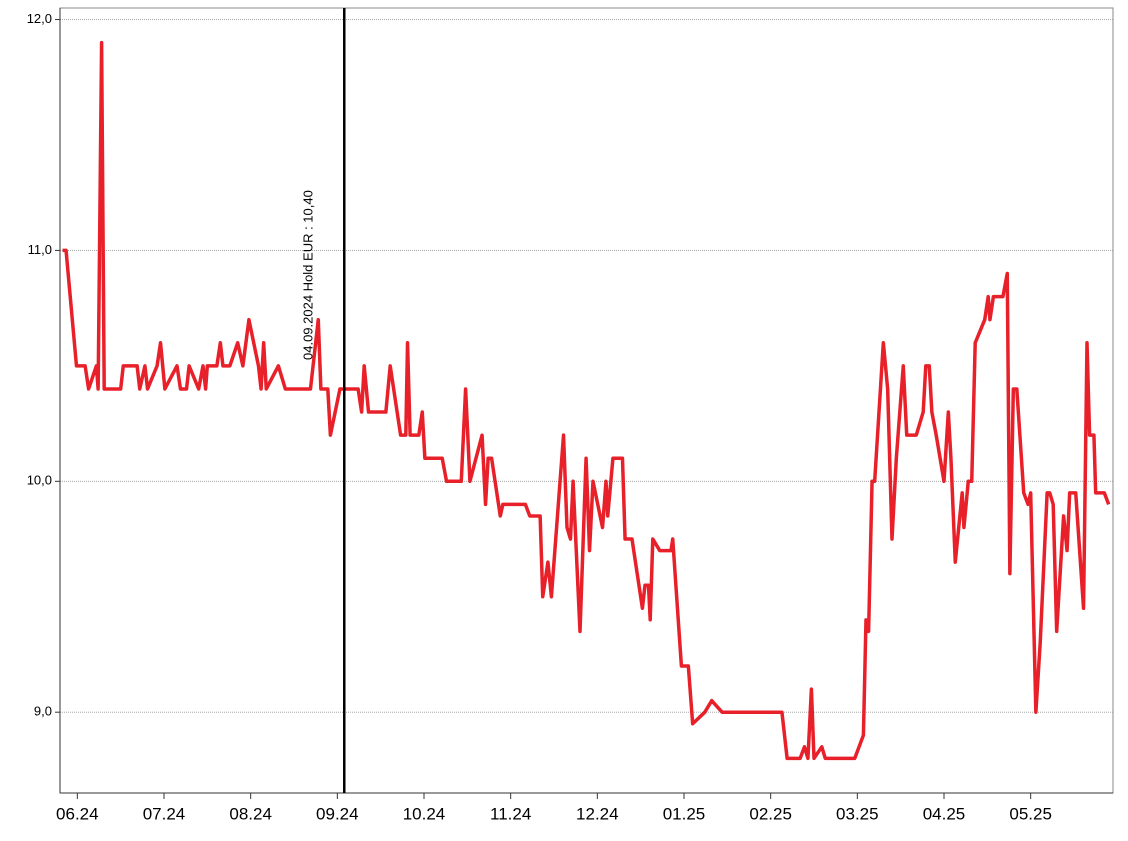 This screenshot has height=841, width=1128. What do you see at coordinates (39, 18) in the screenshot?
I see `y-tick-label: 12,0` at bounding box center [39, 18].